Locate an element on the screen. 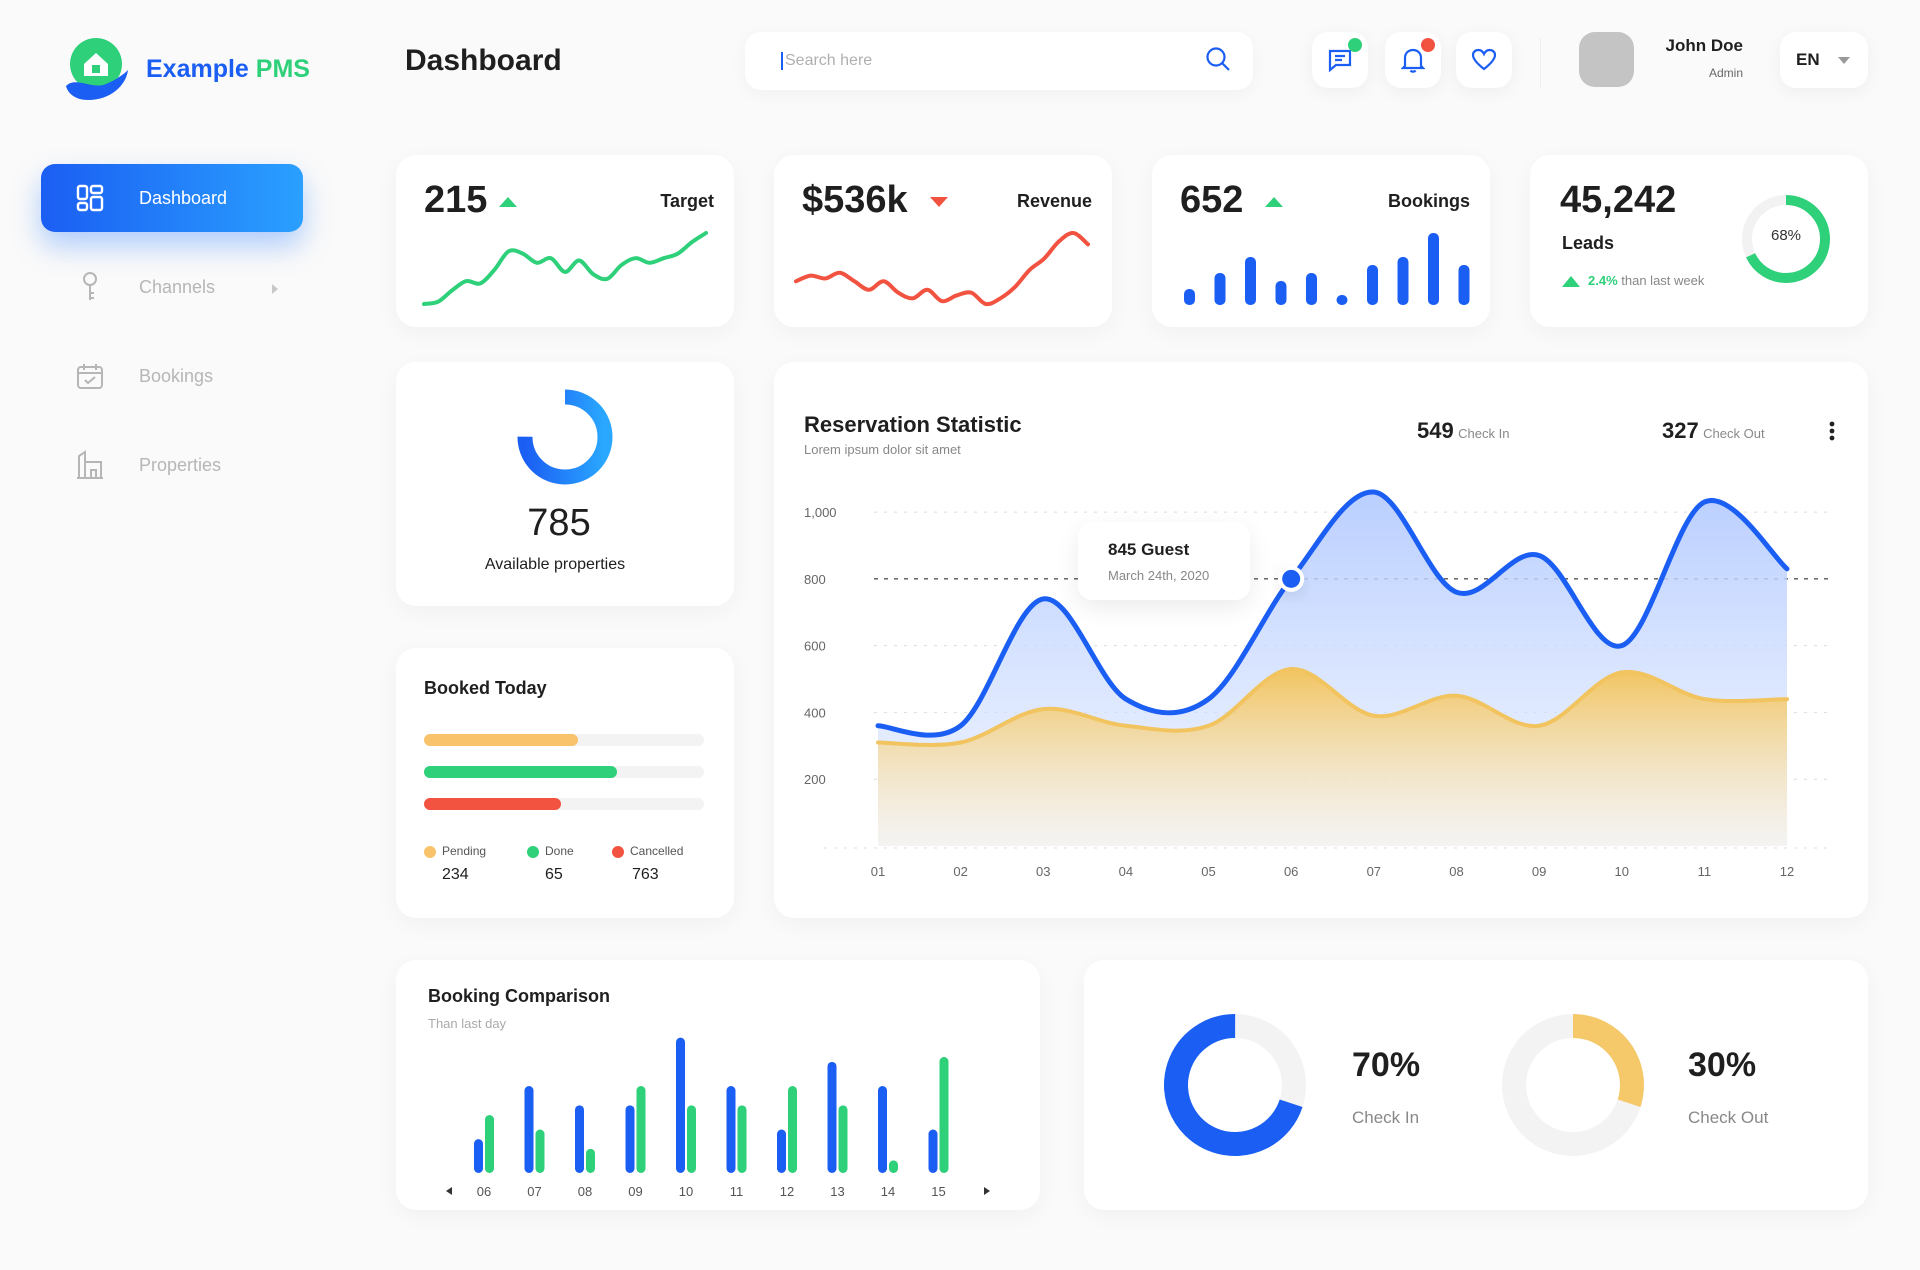 The width and height of the screenshot is (1920, 1270). available-properties-card: 785 Available properties is located at coordinates (565, 484).